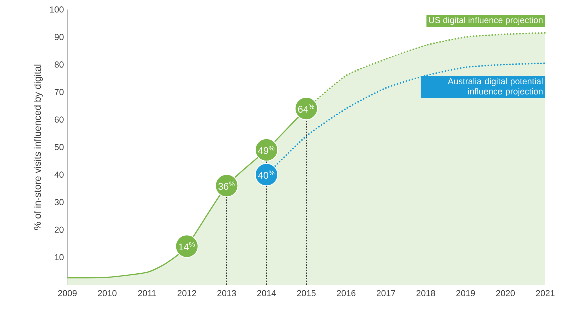  What do you see at coordinates (107, 293) in the screenshot?
I see `x-tick-label: 2010` at bounding box center [107, 293].